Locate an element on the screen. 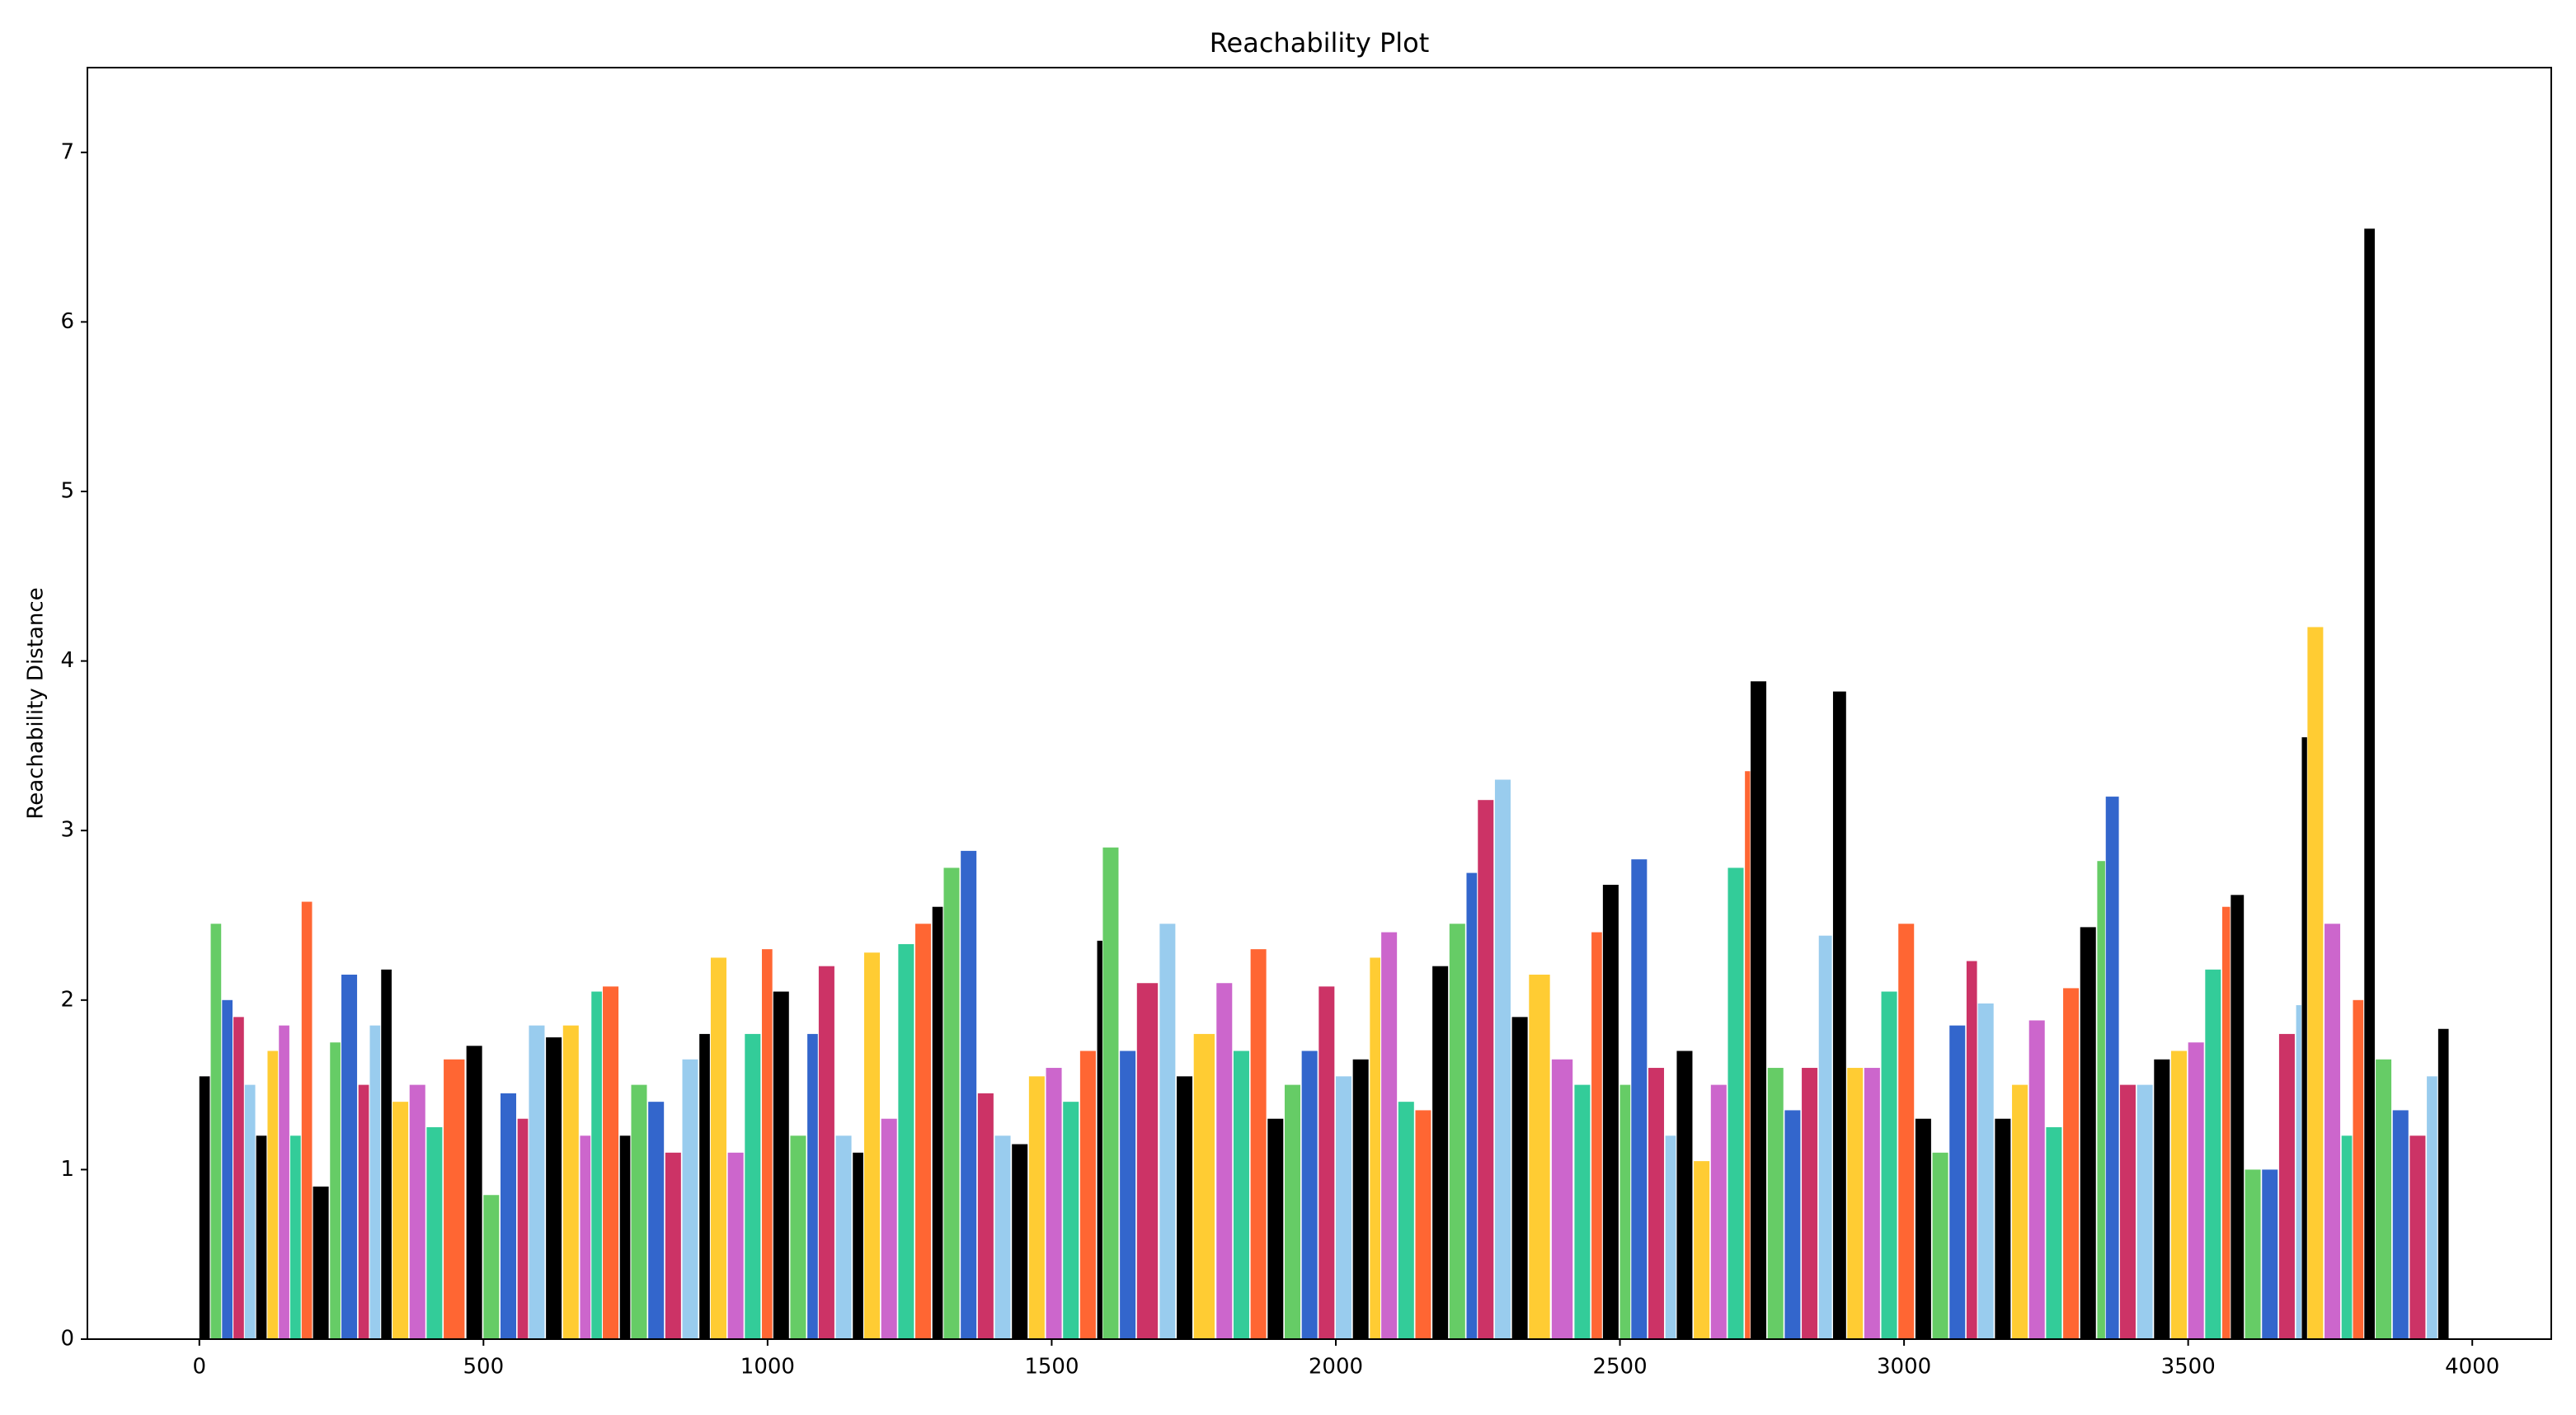 This screenshot has height=1415, width=2576. y-tick-label: 1 is located at coordinates (67, 1169).